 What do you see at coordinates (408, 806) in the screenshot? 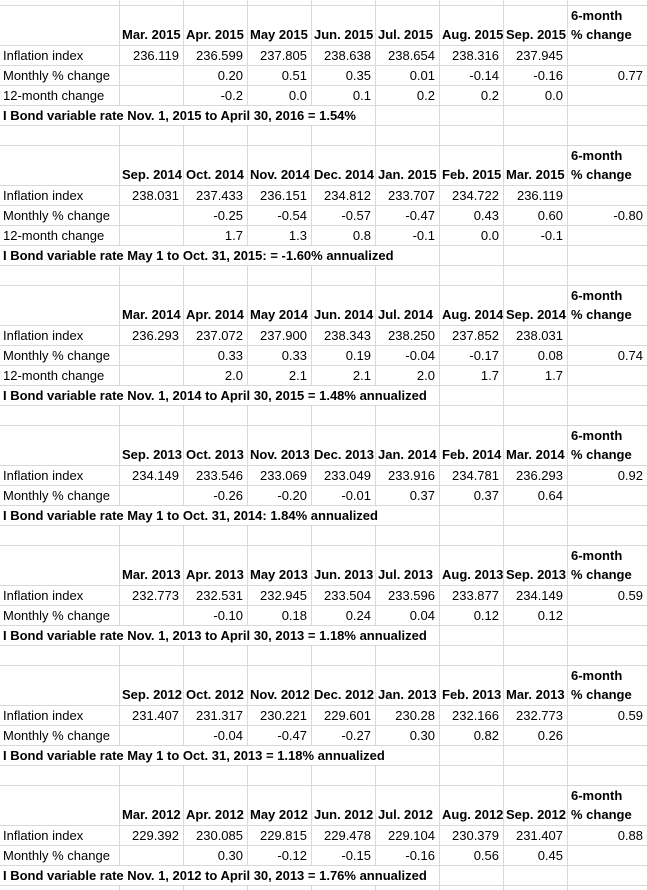
I see `month-header-cell: Jul. 2012` at bounding box center [408, 806].